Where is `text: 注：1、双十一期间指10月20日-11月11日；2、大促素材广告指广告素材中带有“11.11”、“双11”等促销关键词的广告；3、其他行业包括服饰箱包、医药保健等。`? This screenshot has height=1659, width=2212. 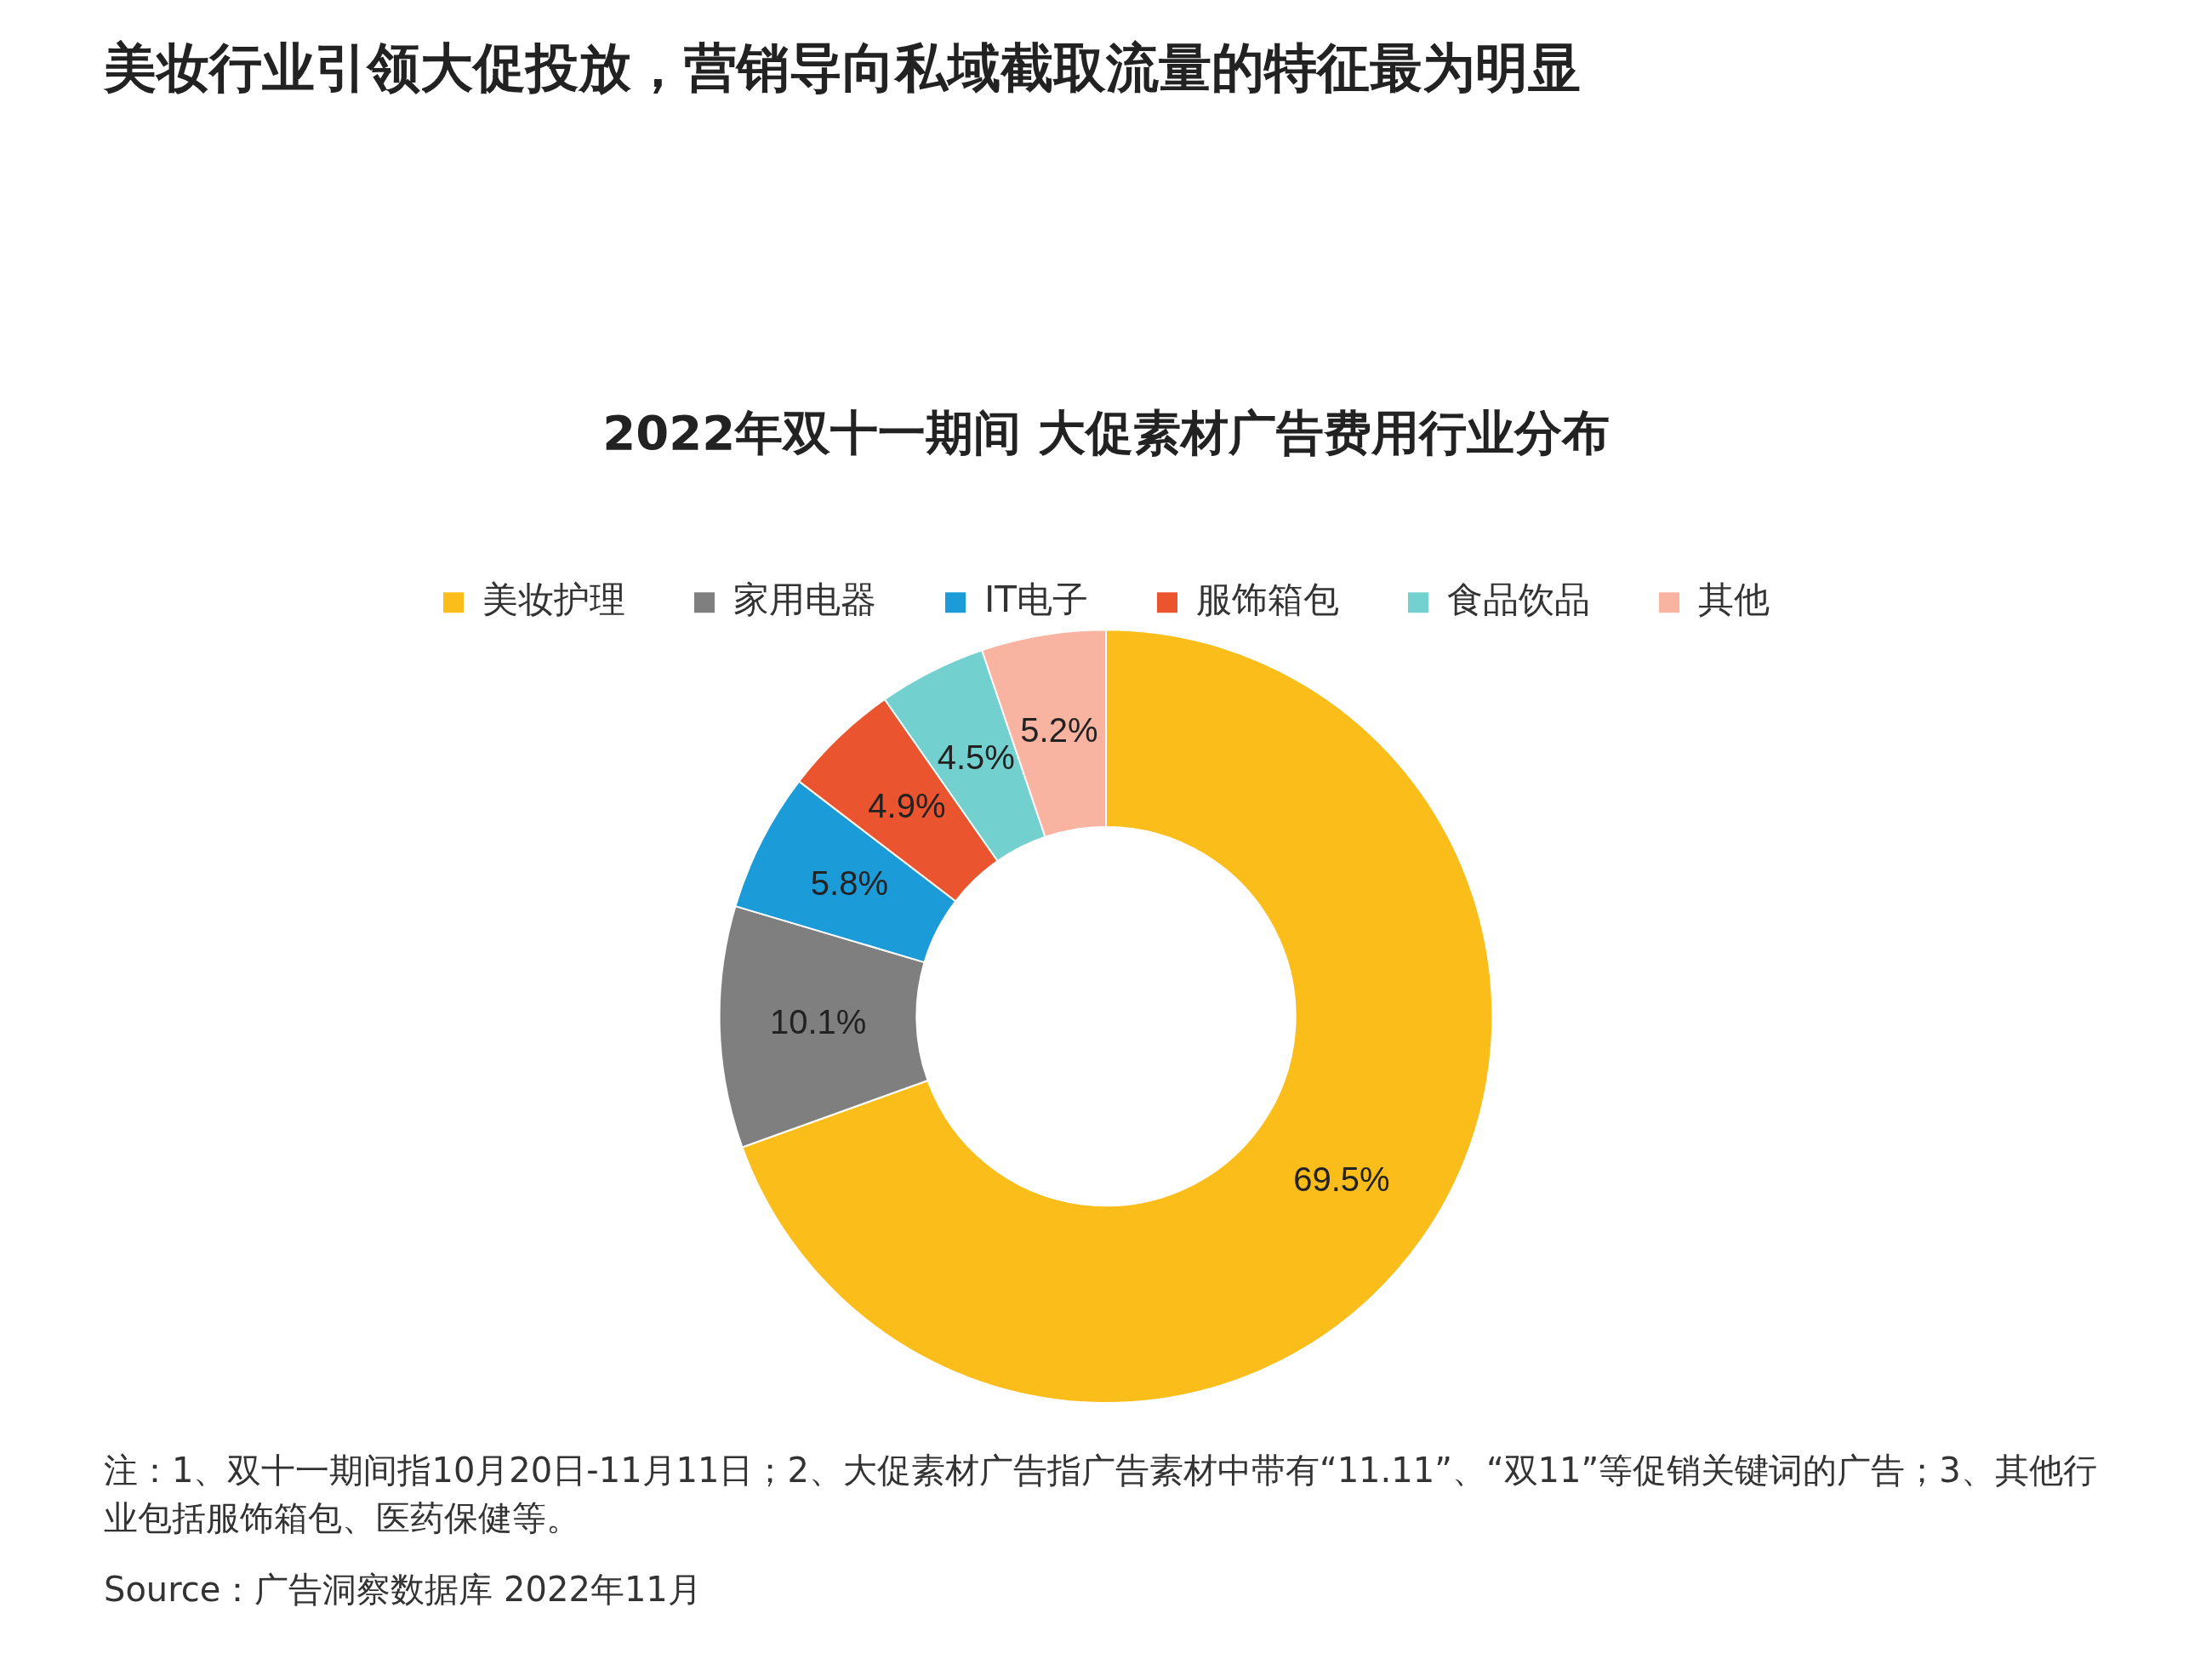 text: 注：1、双十一期间指10月20日-11月11日；2、大促素材广告指广告素材中带有“11.11”、“双11”等促销关键词的广告；3、其他行业包括服饰箱包、医药保健等。 is located at coordinates (1101, 1494).